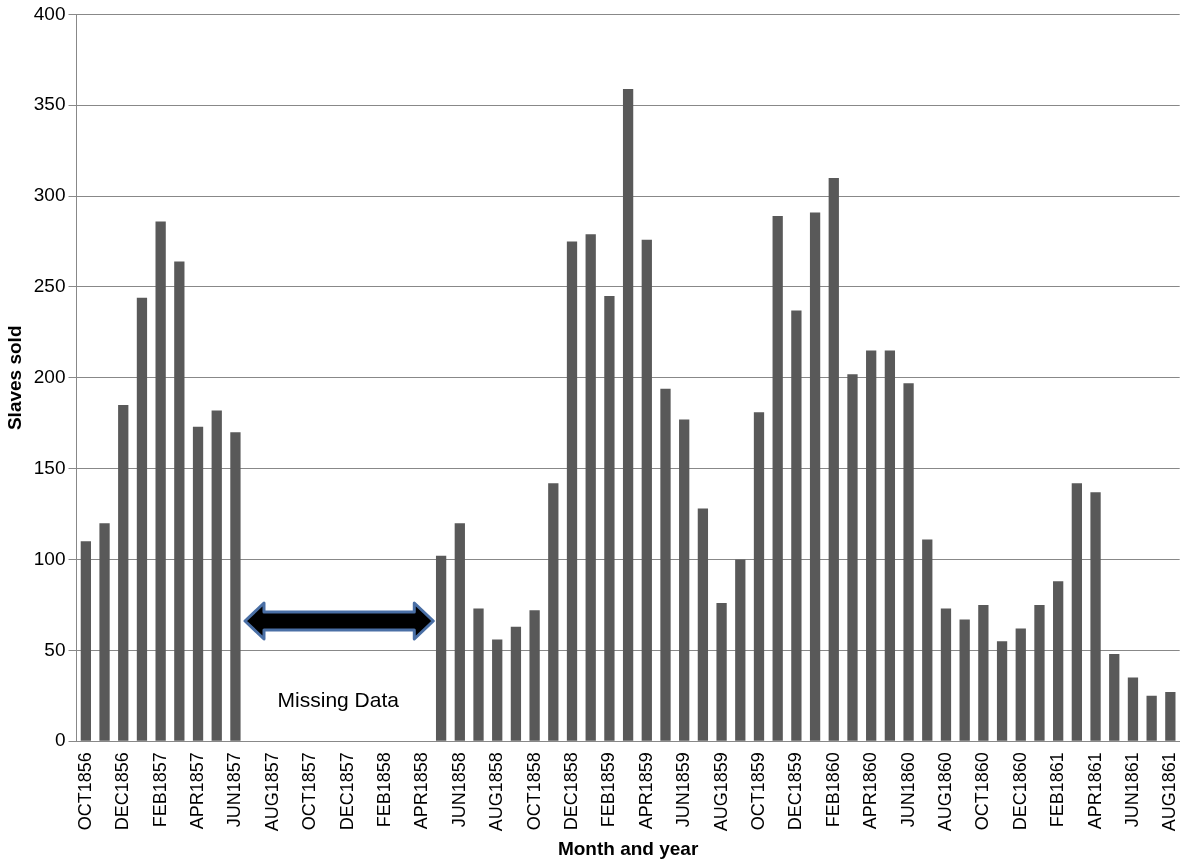 The width and height of the screenshot is (1195, 865). I want to click on annotation: Missing Data, so click(338, 699).